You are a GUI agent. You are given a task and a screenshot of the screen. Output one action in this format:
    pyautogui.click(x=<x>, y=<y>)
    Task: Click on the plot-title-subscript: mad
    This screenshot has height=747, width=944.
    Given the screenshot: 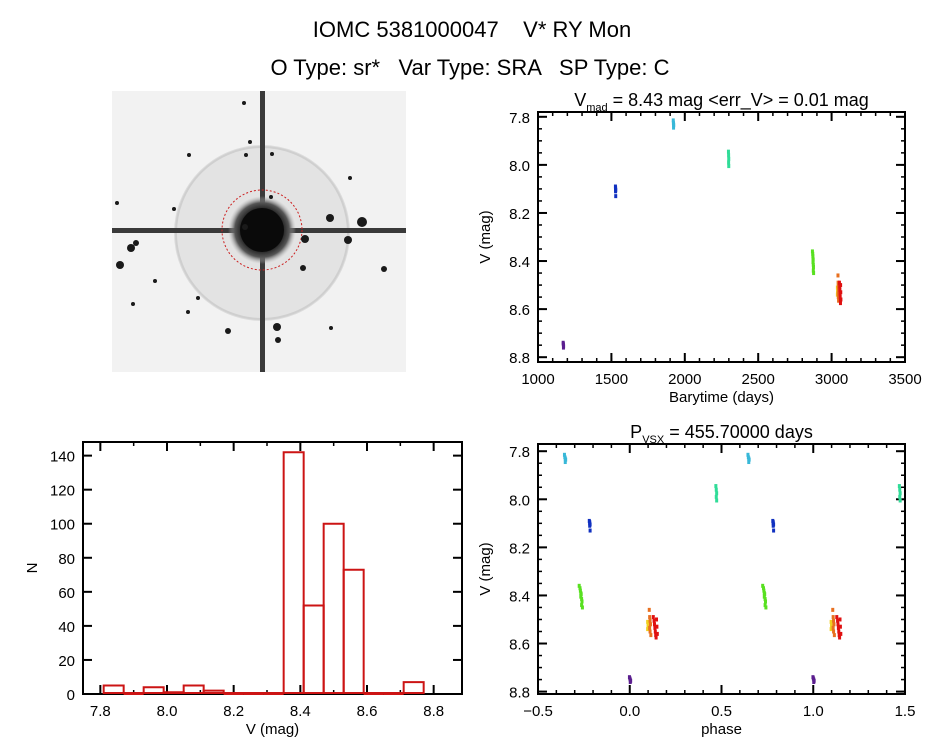 What is the action you would take?
    pyautogui.click(x=596, y=108)
    